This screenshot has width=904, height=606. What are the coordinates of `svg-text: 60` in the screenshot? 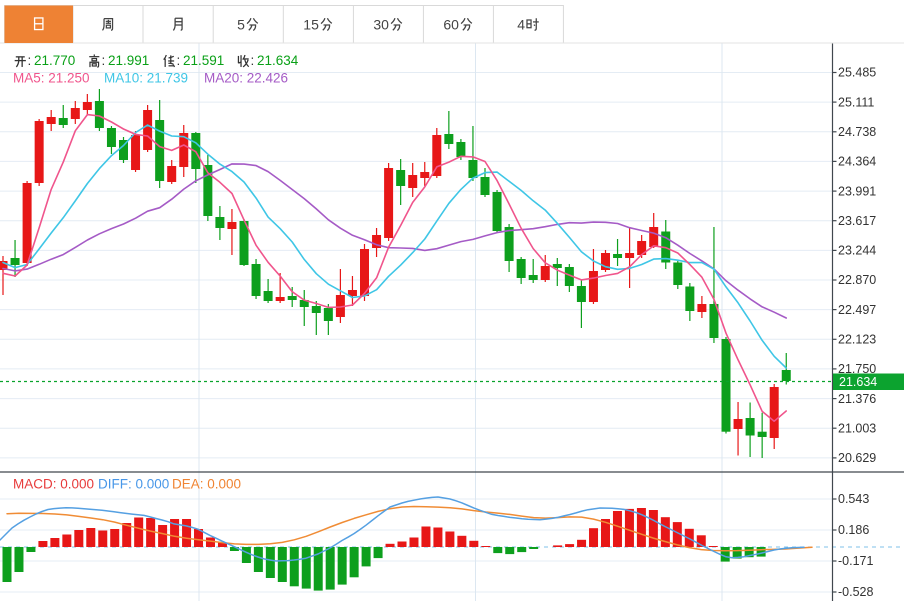 It's located at (451, 24).